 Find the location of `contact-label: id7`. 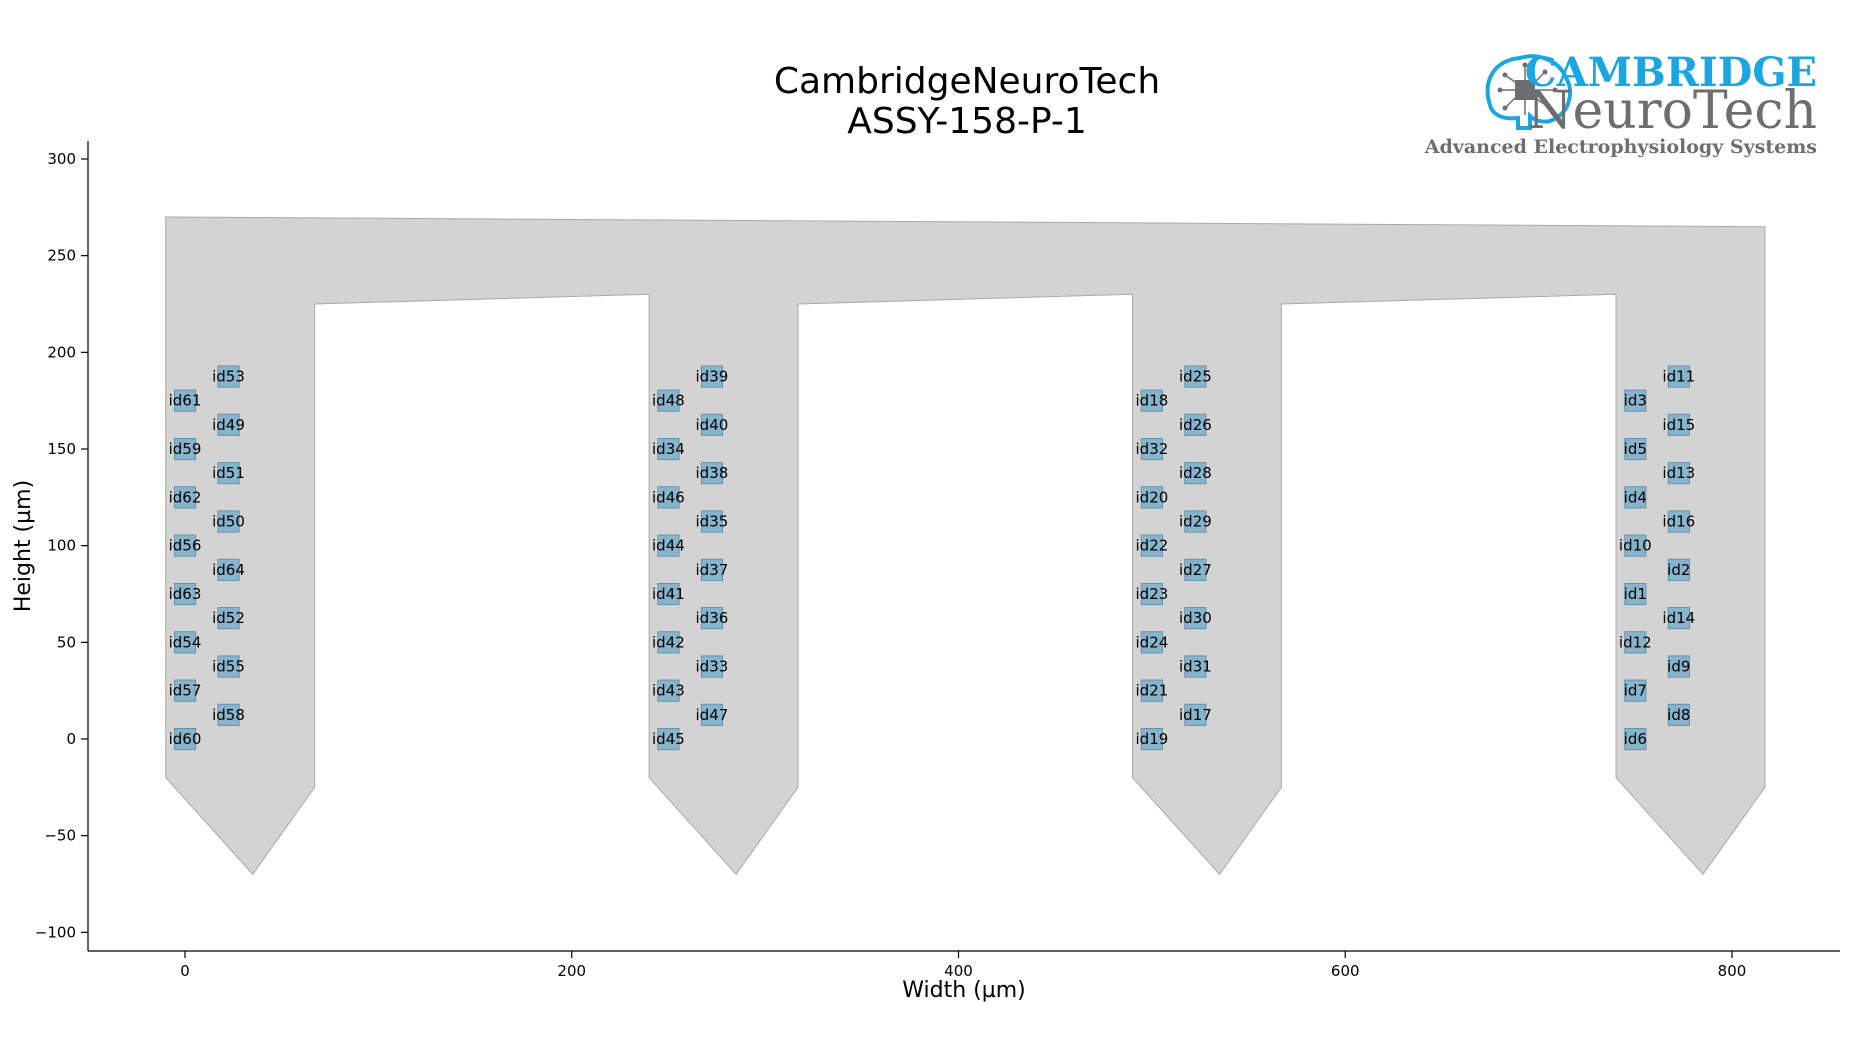

contact-label: id7 is located at coordinates (1635, 691).